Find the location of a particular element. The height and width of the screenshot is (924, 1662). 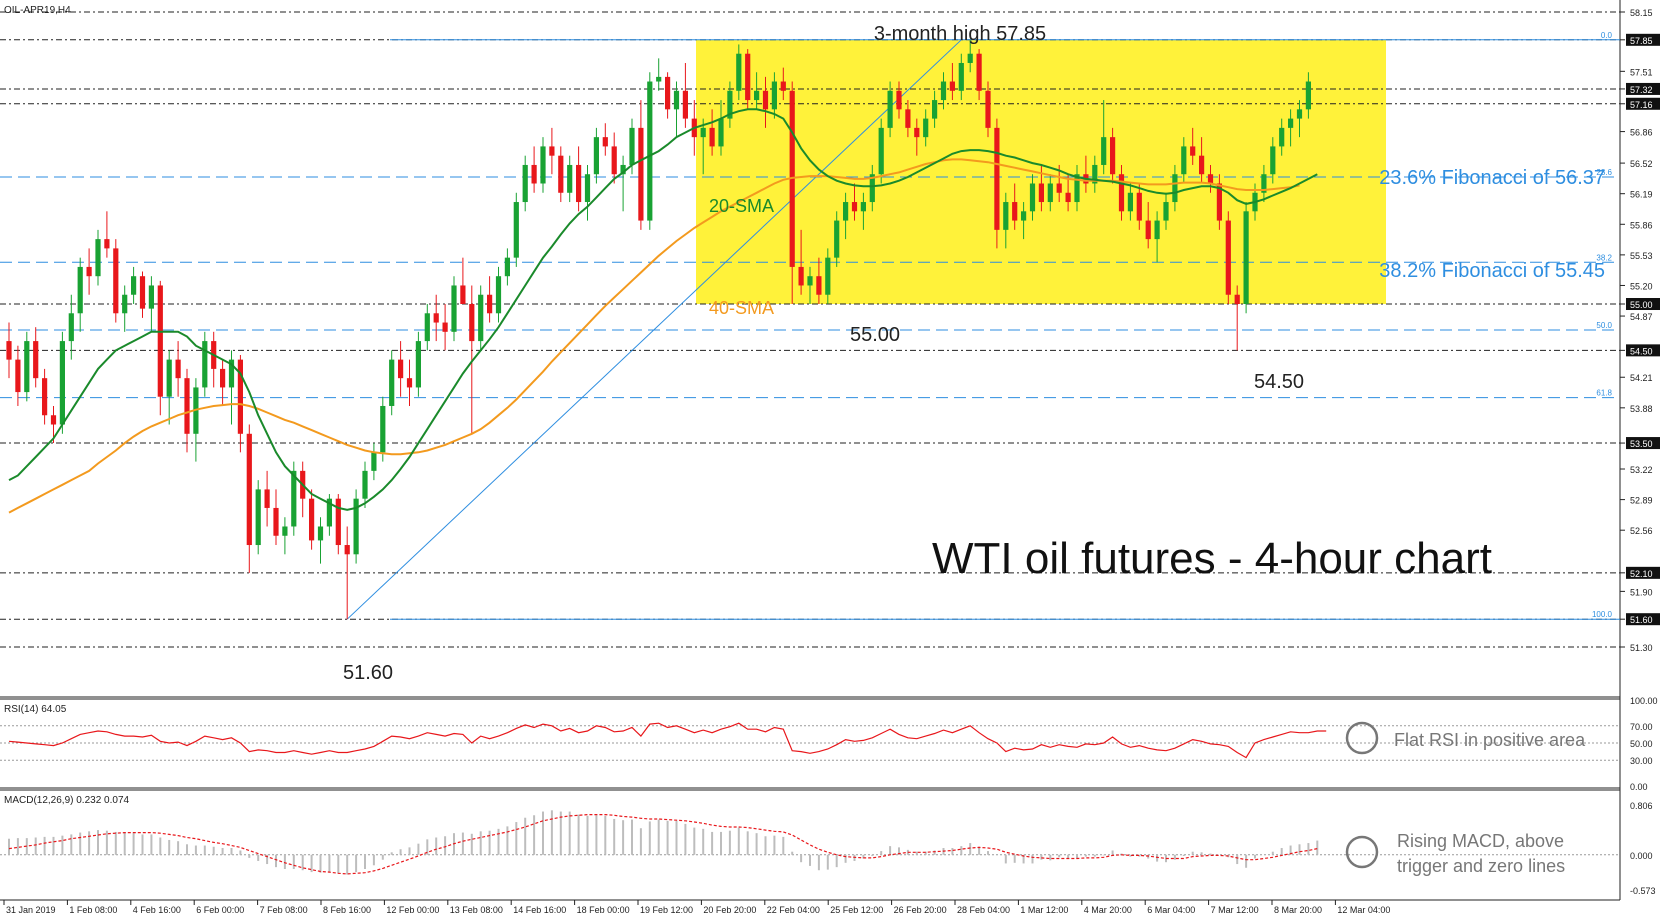

fib-label-100-0: 100.0 is located at coordinates (1602, 614).